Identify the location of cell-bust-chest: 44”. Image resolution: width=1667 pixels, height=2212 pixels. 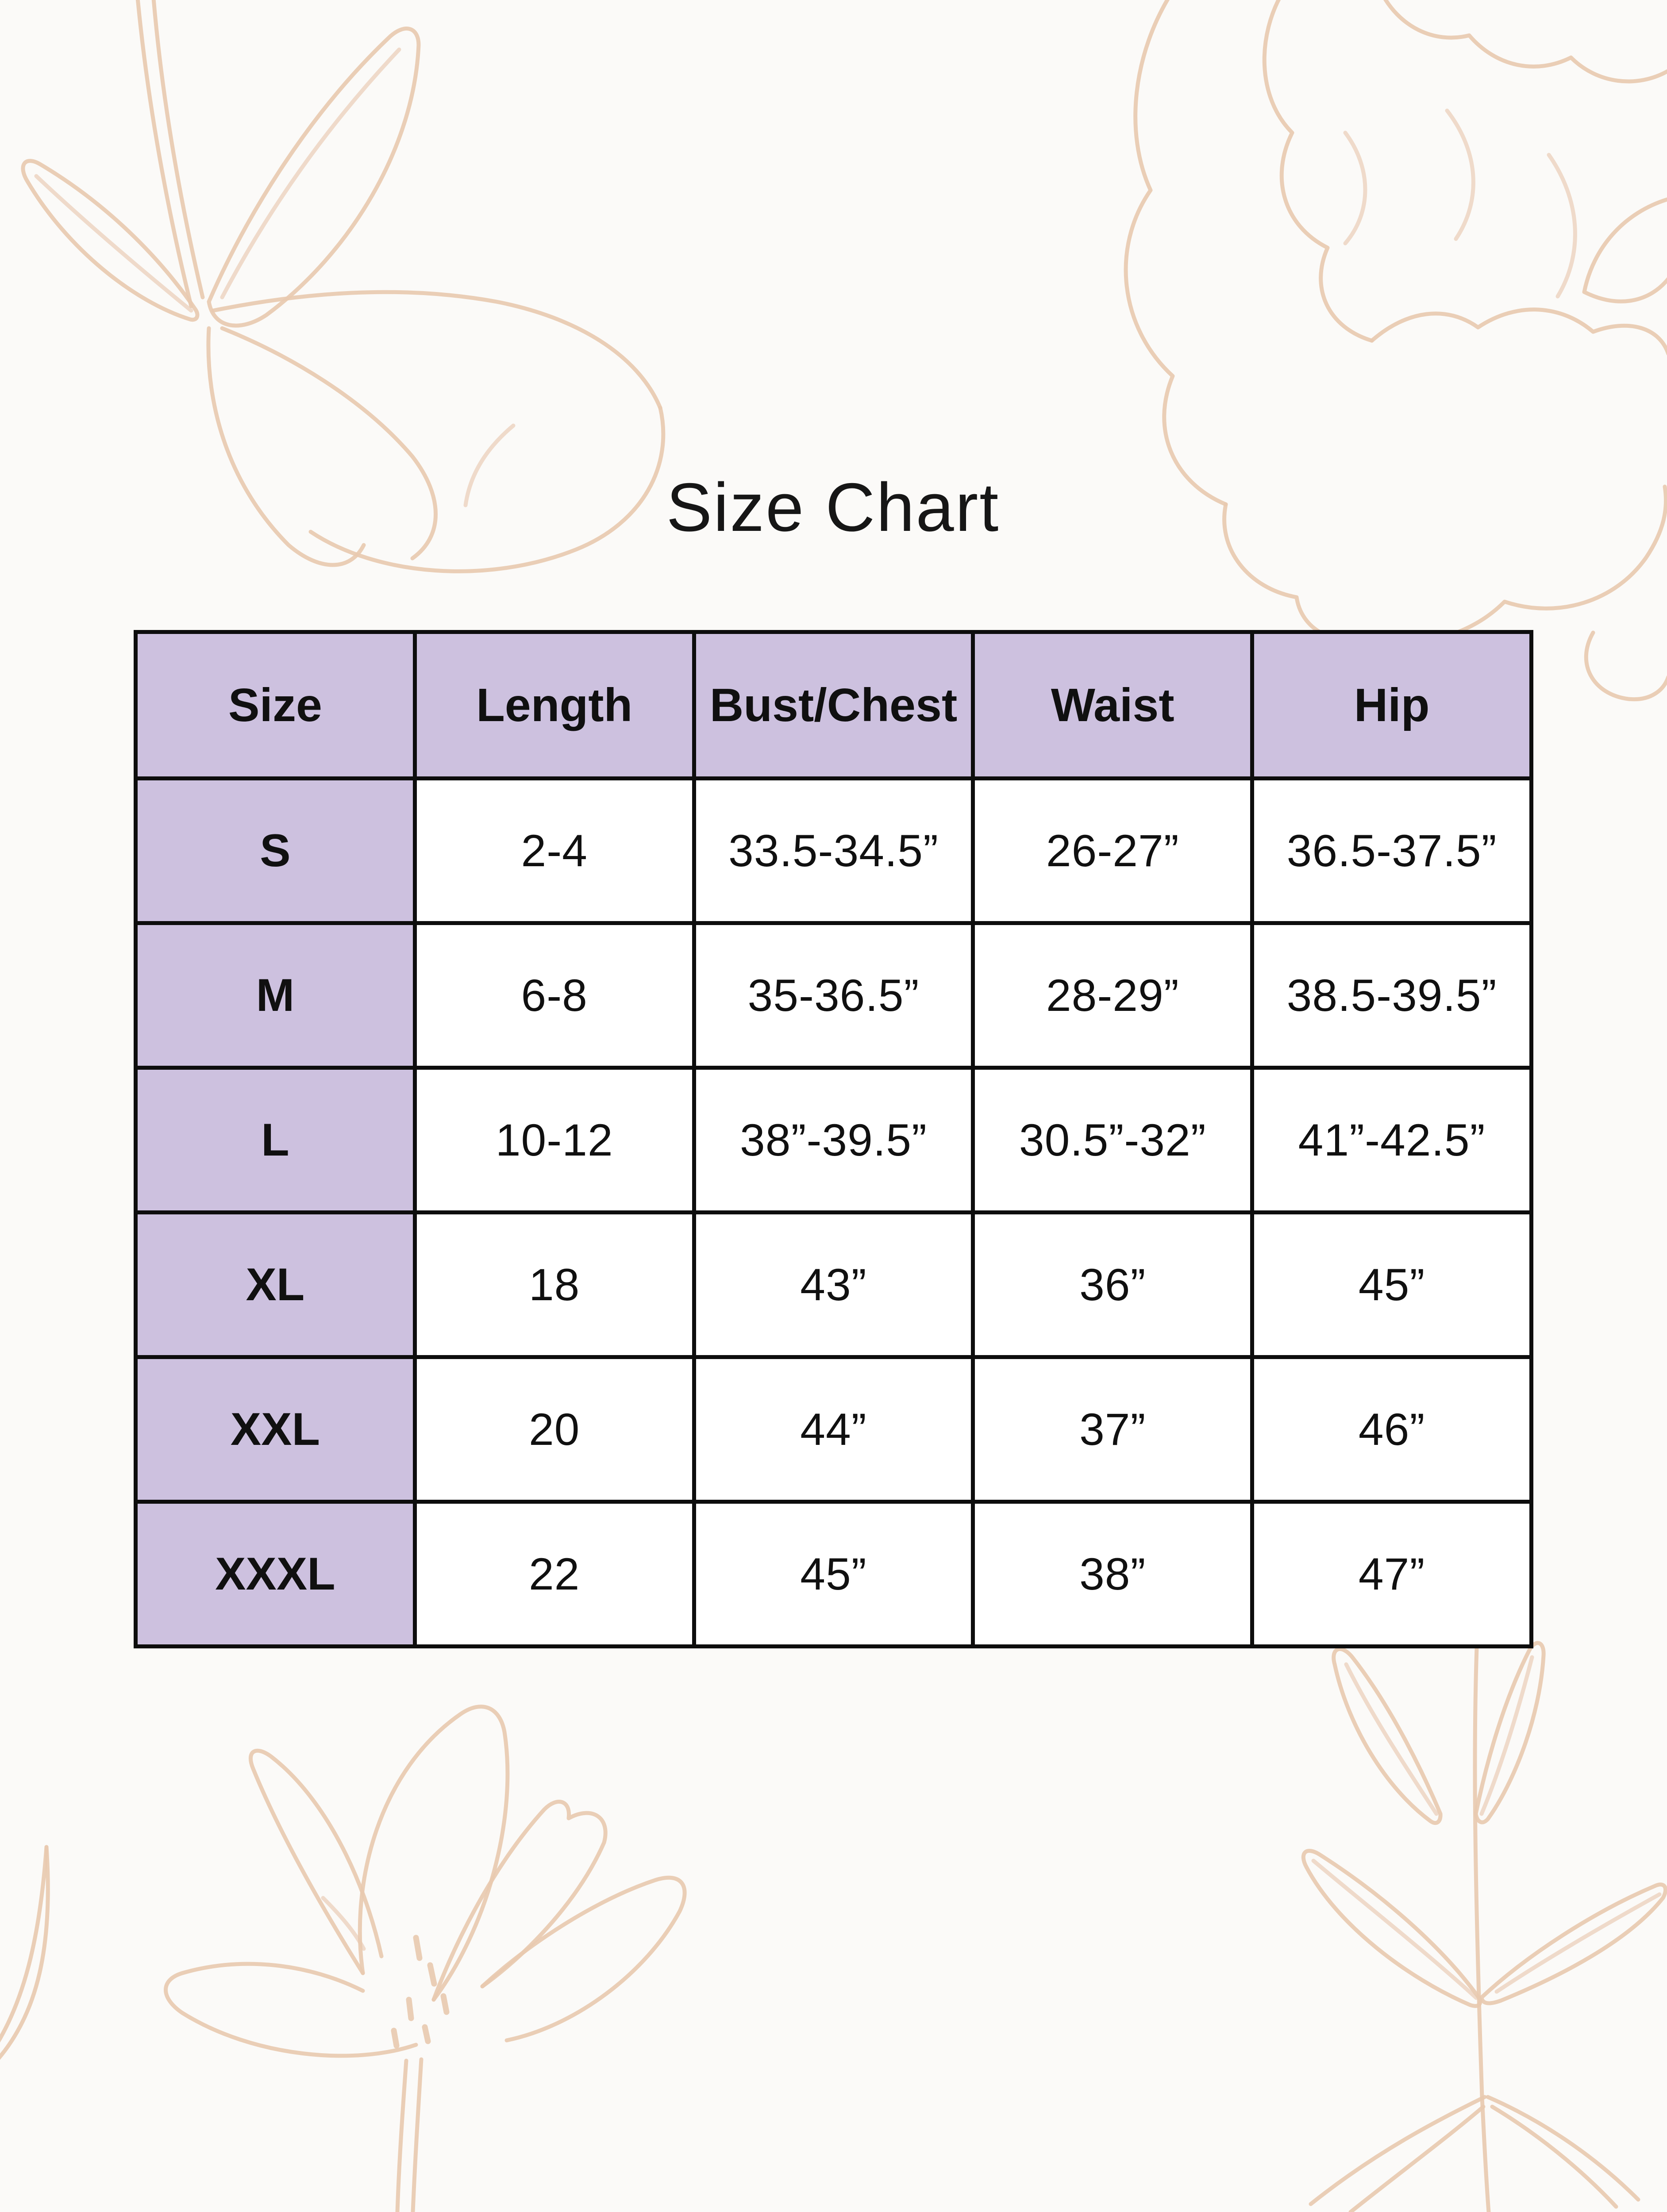
(833, 1430).